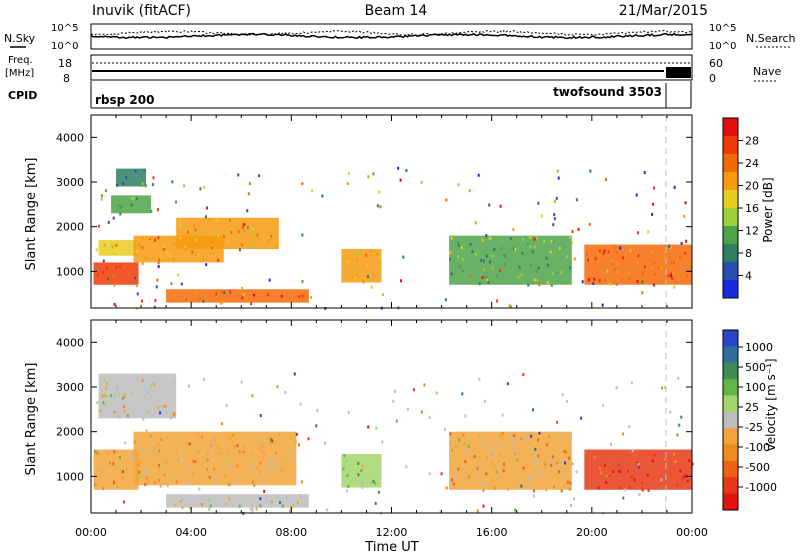  I want to click on time-tick-label: 12:00, so click(392, 532).